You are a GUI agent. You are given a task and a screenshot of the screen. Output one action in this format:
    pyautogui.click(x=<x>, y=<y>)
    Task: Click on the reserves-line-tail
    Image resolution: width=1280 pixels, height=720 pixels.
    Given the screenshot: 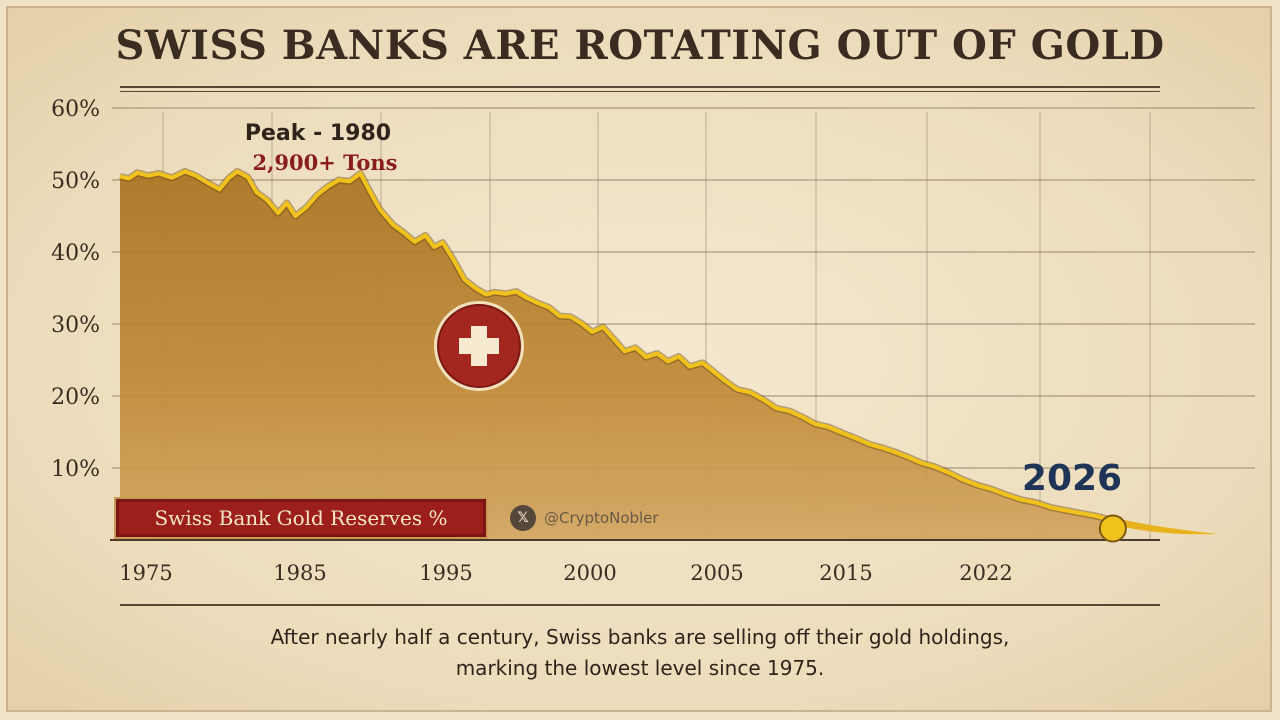 What is the action you would take?
    pyautogui.click(x=1163, y=525)
    